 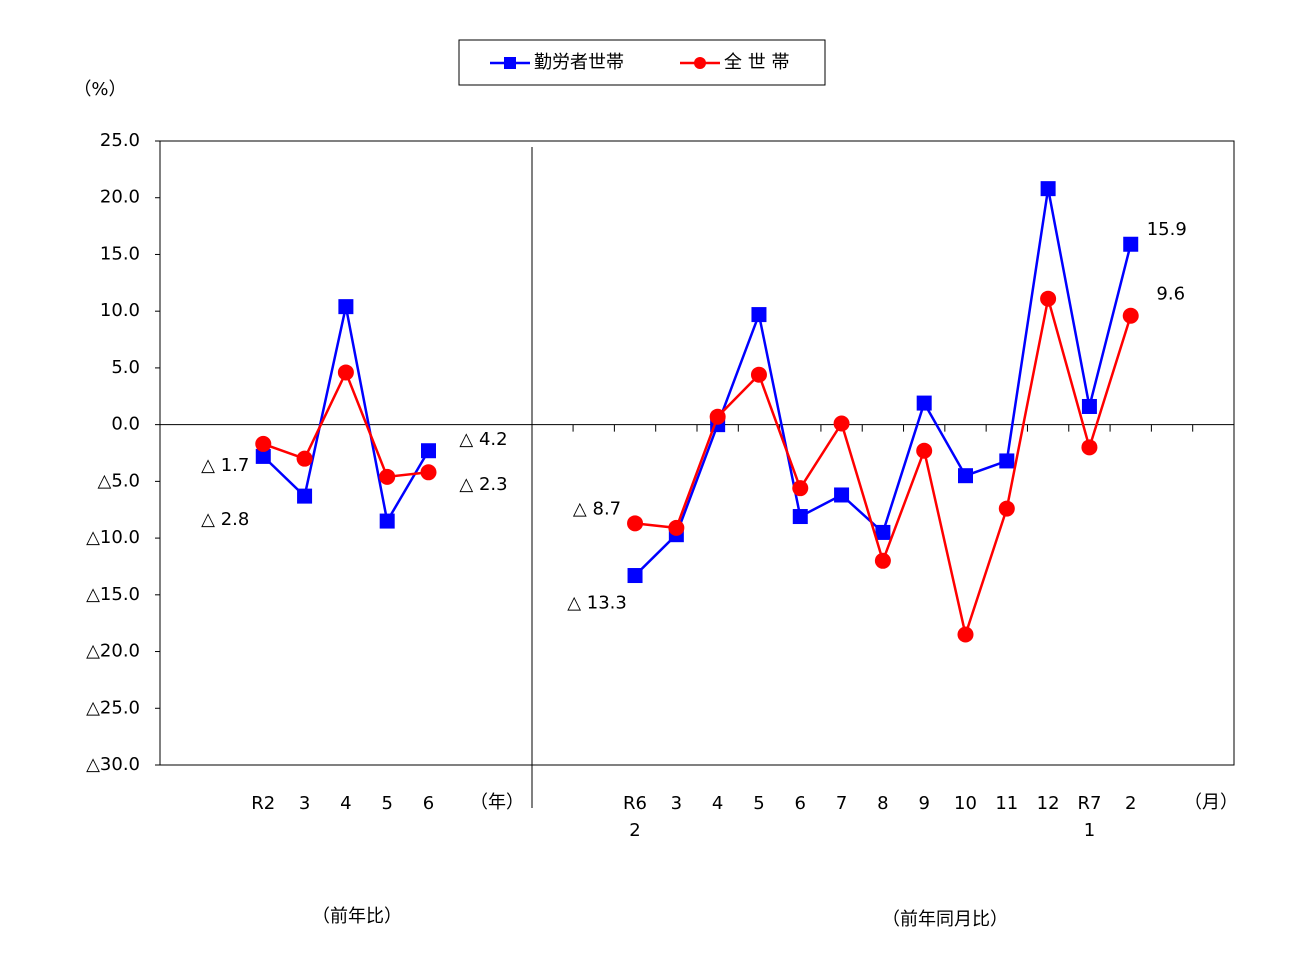 What do you see at coordinates (1130, 803) in the screenshot?
I see `x-tick-label: 2` at bounding box center [1130, 803].